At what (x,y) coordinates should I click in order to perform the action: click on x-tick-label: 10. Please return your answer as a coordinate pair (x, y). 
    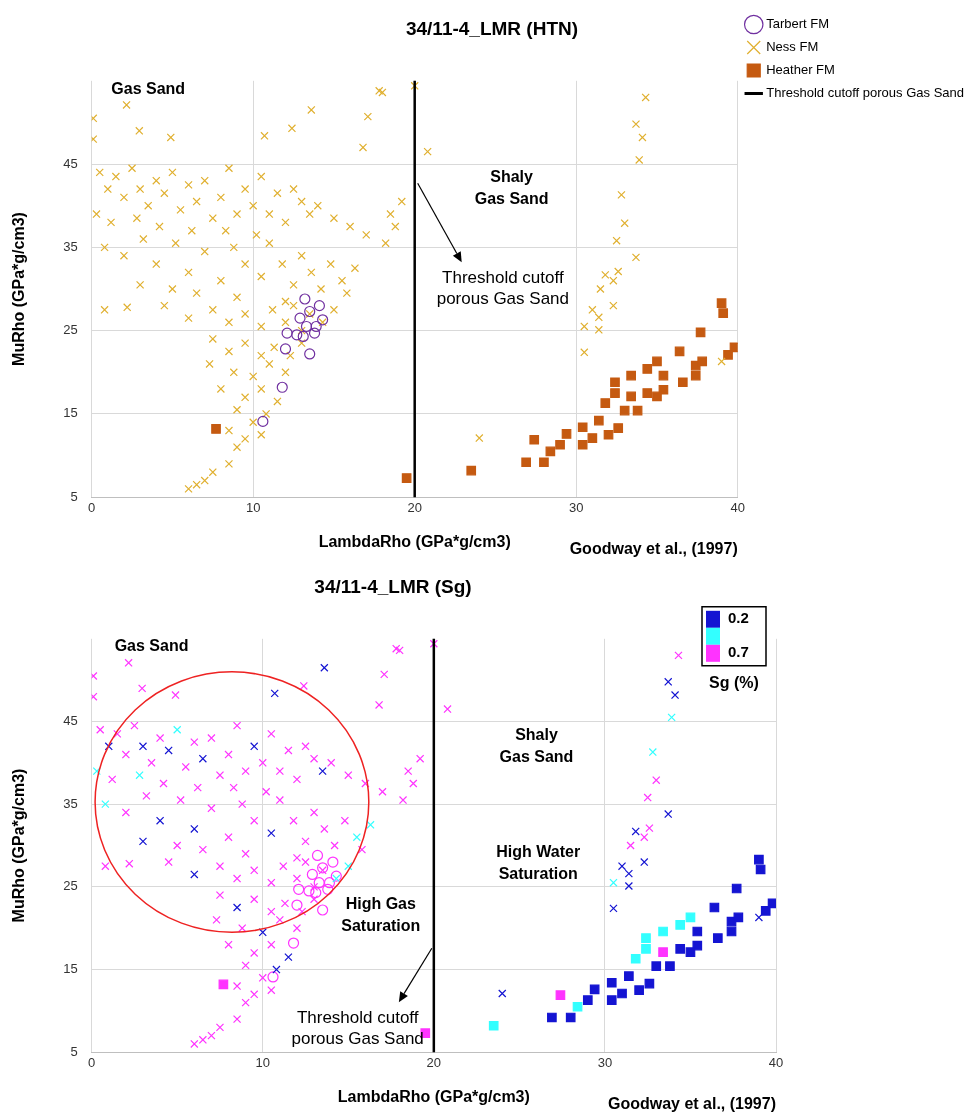
    Looking at the image, I should click on (253, 507).